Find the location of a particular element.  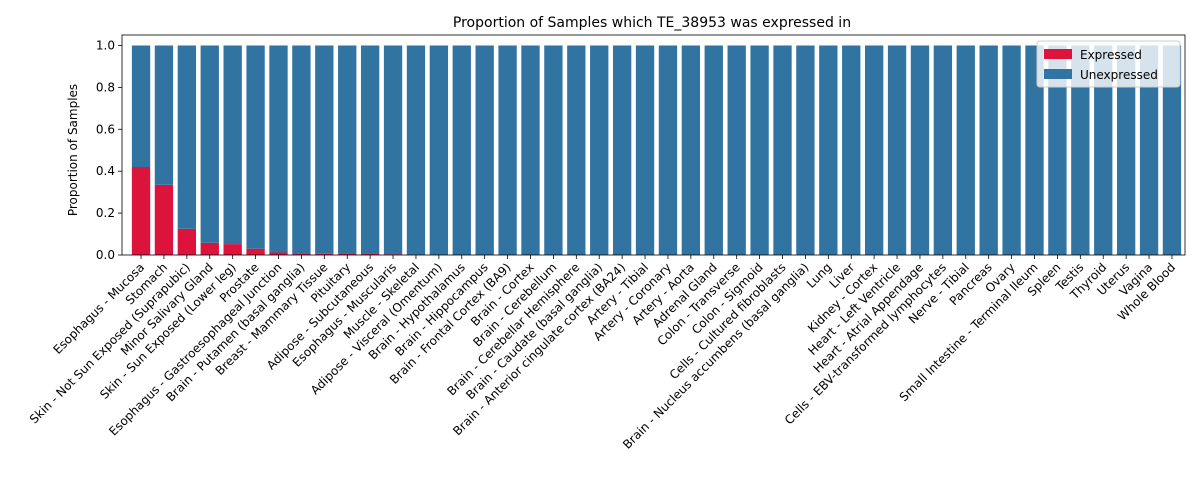

y-tick-label: 0.0 is located at coordinates (105, 255).